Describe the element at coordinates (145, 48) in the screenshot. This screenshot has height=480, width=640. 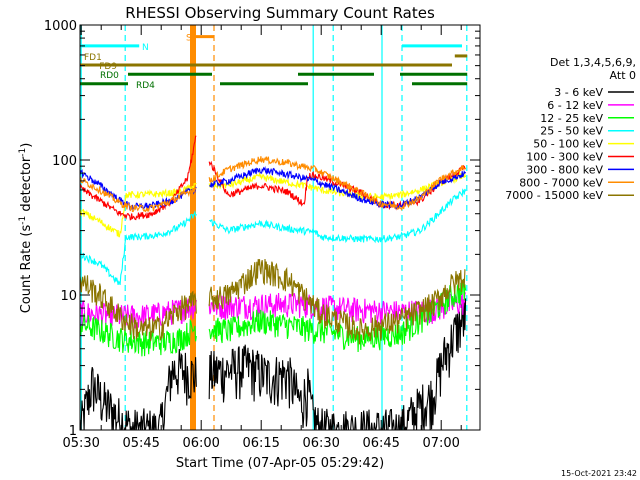
I see `flag-label-0: N` at that location.